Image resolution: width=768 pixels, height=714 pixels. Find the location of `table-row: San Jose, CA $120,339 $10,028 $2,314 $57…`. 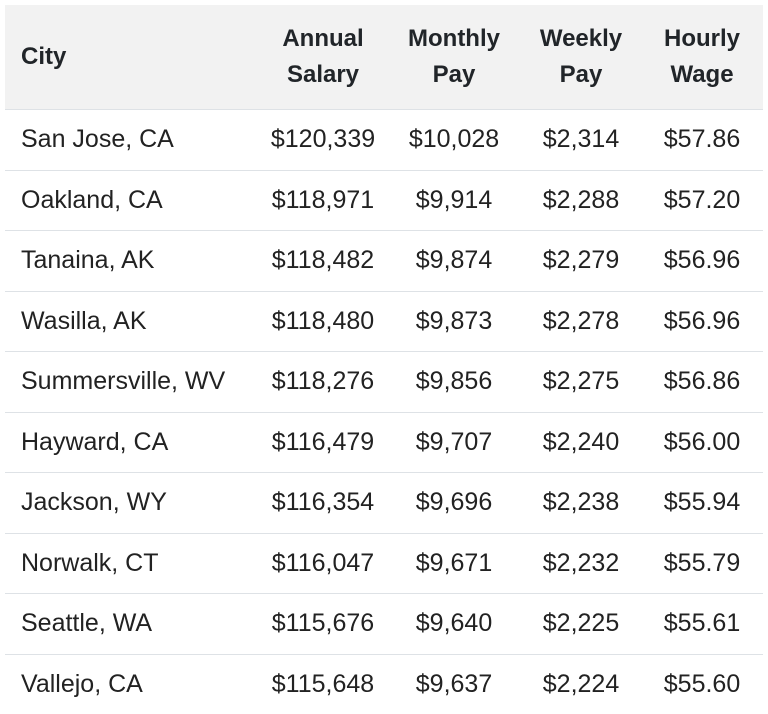

table-row: San Jose, CA $120,339 $10,028 $2,314 $57… is located at coordinates (384, 140).